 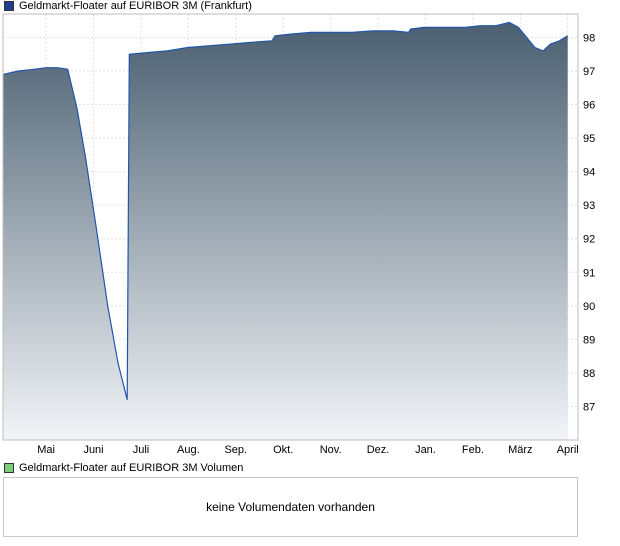 What do you see at coordinates (131, 468) in the screenshot?
I see `legend-volume-label: Geldmarkt-Floater auf EURIBOR 3M Volumen` at bounding box center [131, 468].